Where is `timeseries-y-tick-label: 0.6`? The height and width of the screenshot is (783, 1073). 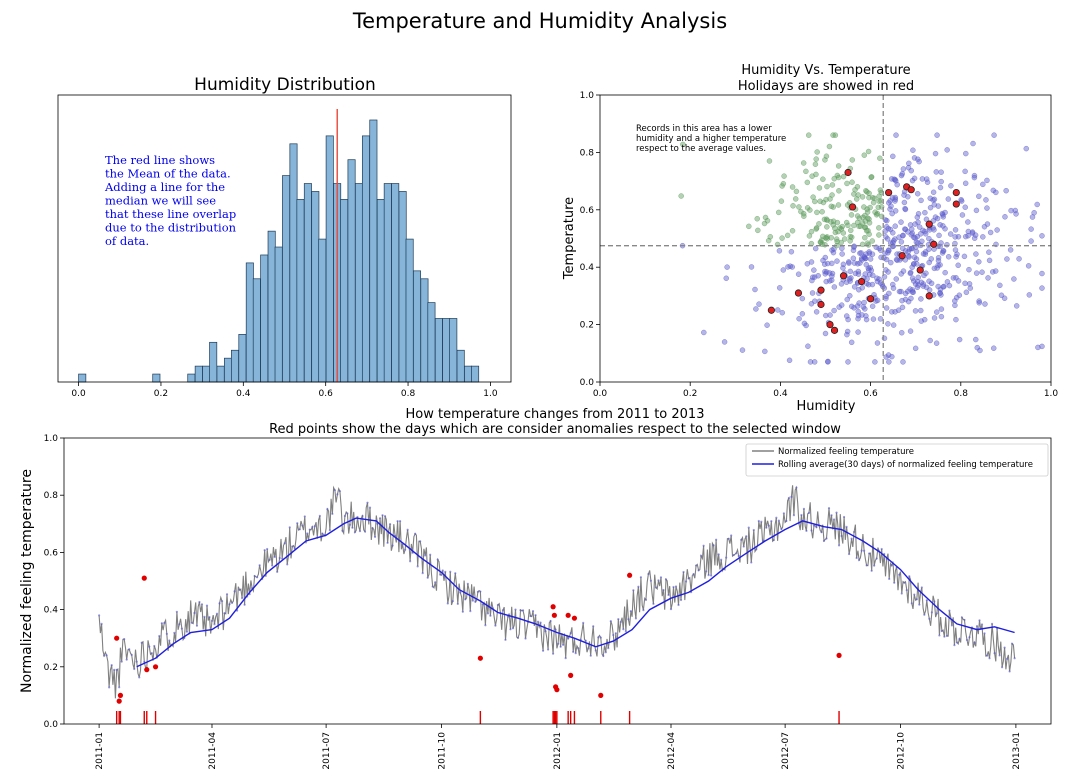
timeseries-y-tick-label: 0.6 is located at coordinates (51, 553).